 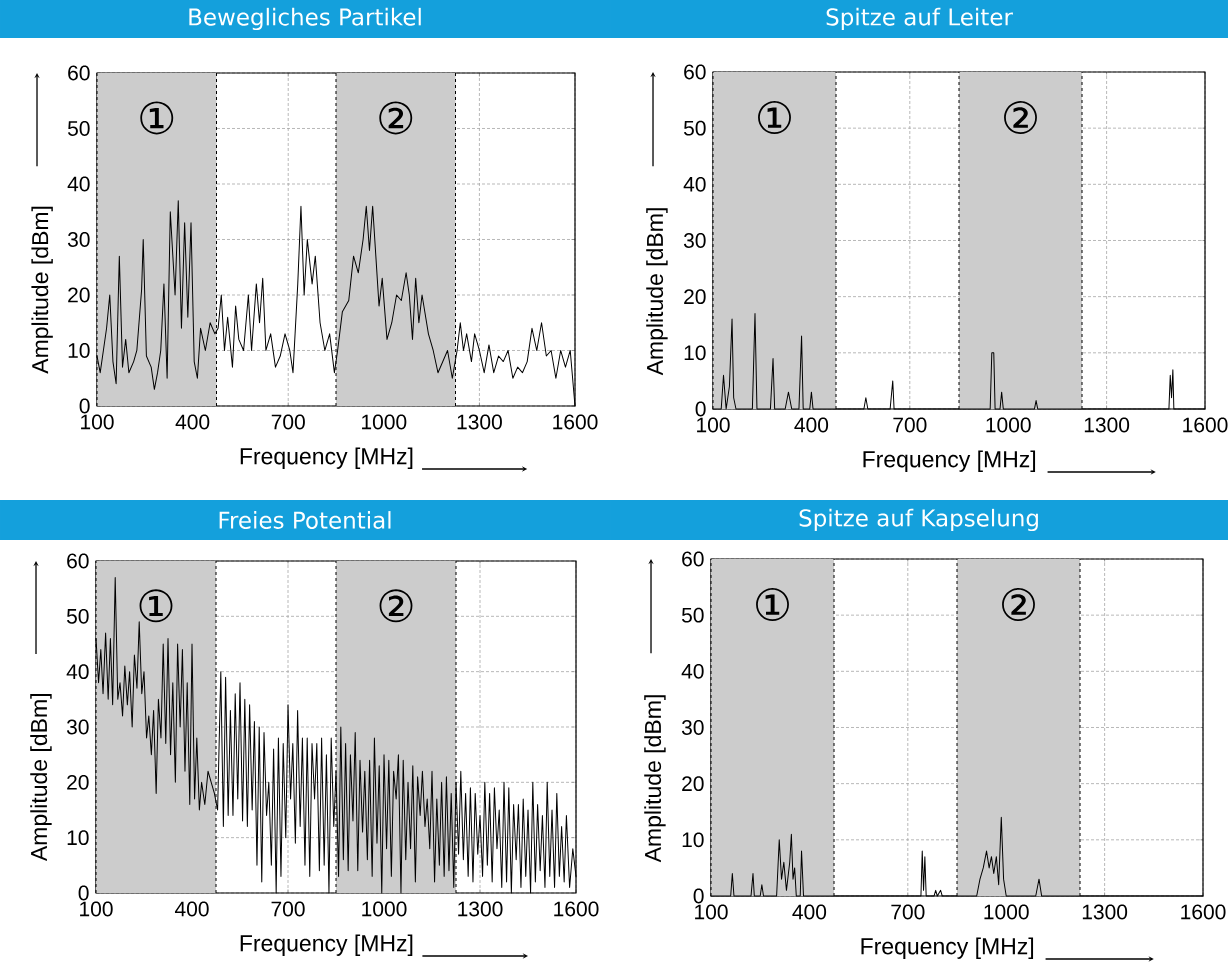 What do you see at coordinates (918, 520) in the screenshot?
I see `chart-title: Spitze auf Kapselung` at bounding box center [918, 520].